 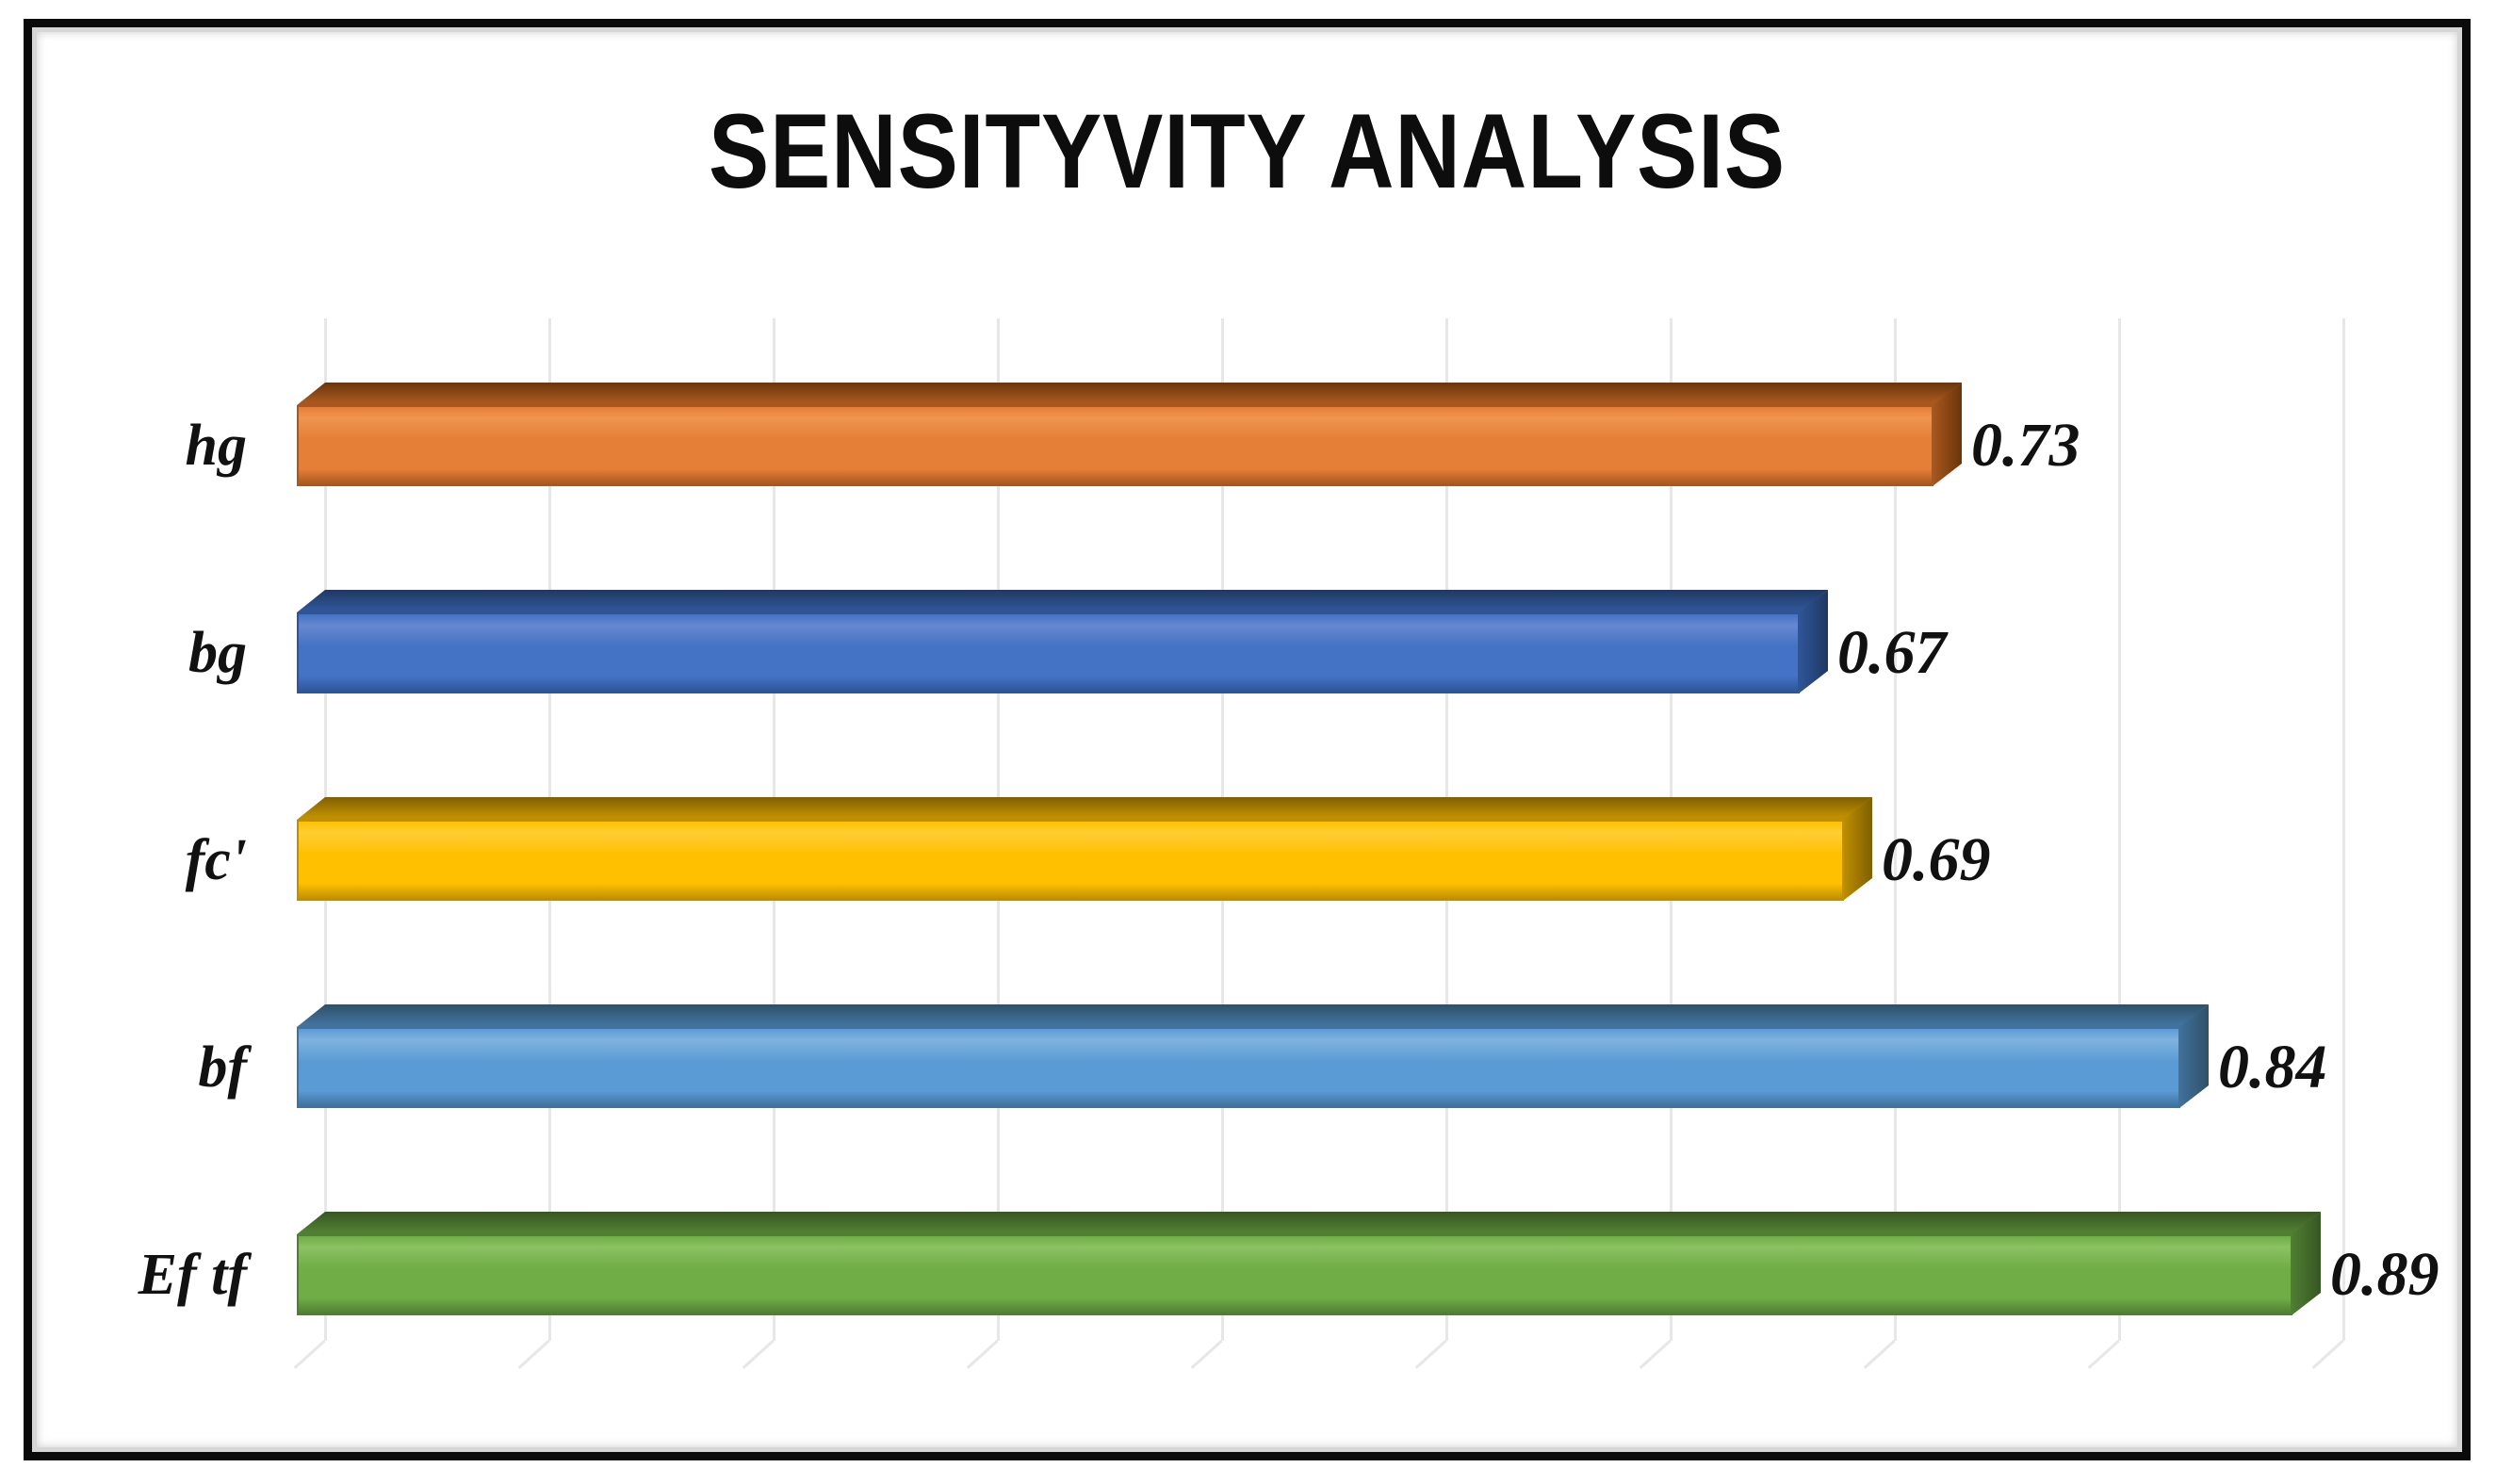 What do you see at coordinates (1247, 151) in the screenshot?
I see `chart-title: SENSITYVITY ANALYSIS` at bounding box center [1247, 151].